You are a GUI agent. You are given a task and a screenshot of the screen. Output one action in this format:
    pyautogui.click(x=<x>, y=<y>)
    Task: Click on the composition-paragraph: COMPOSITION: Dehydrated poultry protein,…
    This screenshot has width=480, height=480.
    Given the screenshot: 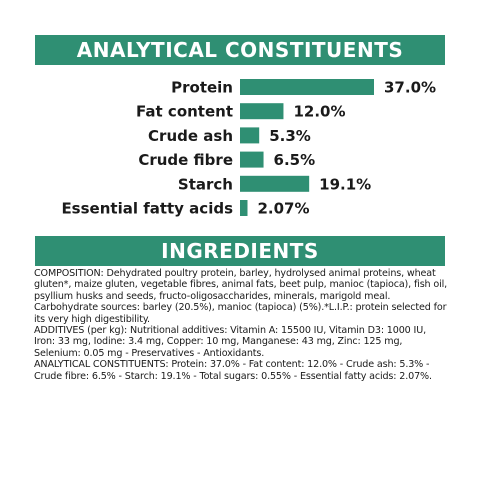 What is the action you would take?
    pyautogui.click(x=241, y=296)
    